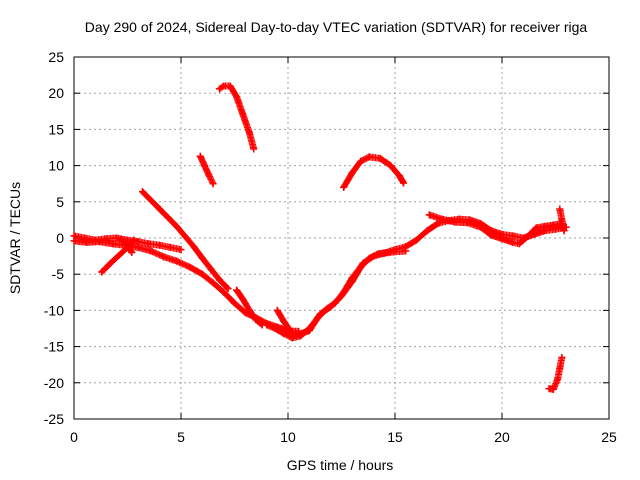  Describe the element at coordinates (288, 437) in the screenshot. I see `x-tick-label: 10` at that location.